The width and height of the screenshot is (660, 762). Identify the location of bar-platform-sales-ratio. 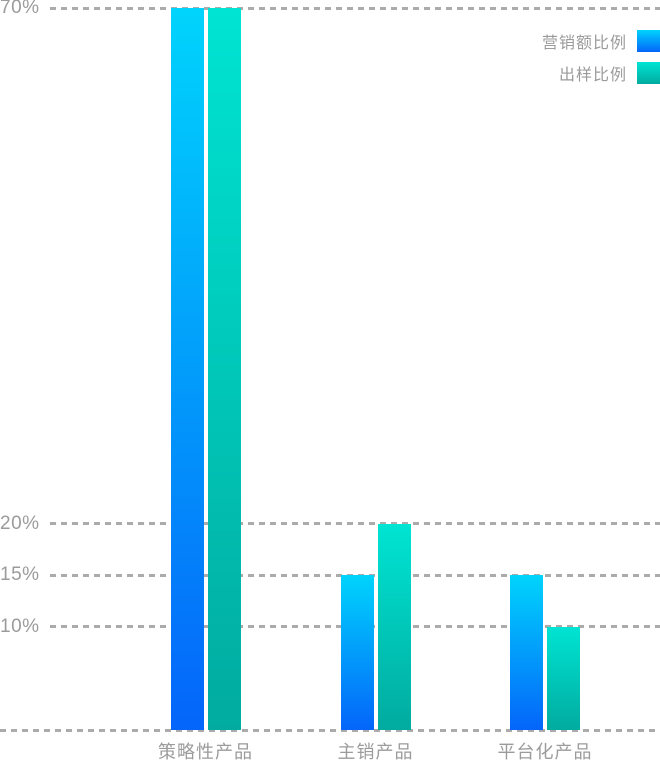
(526, 652).